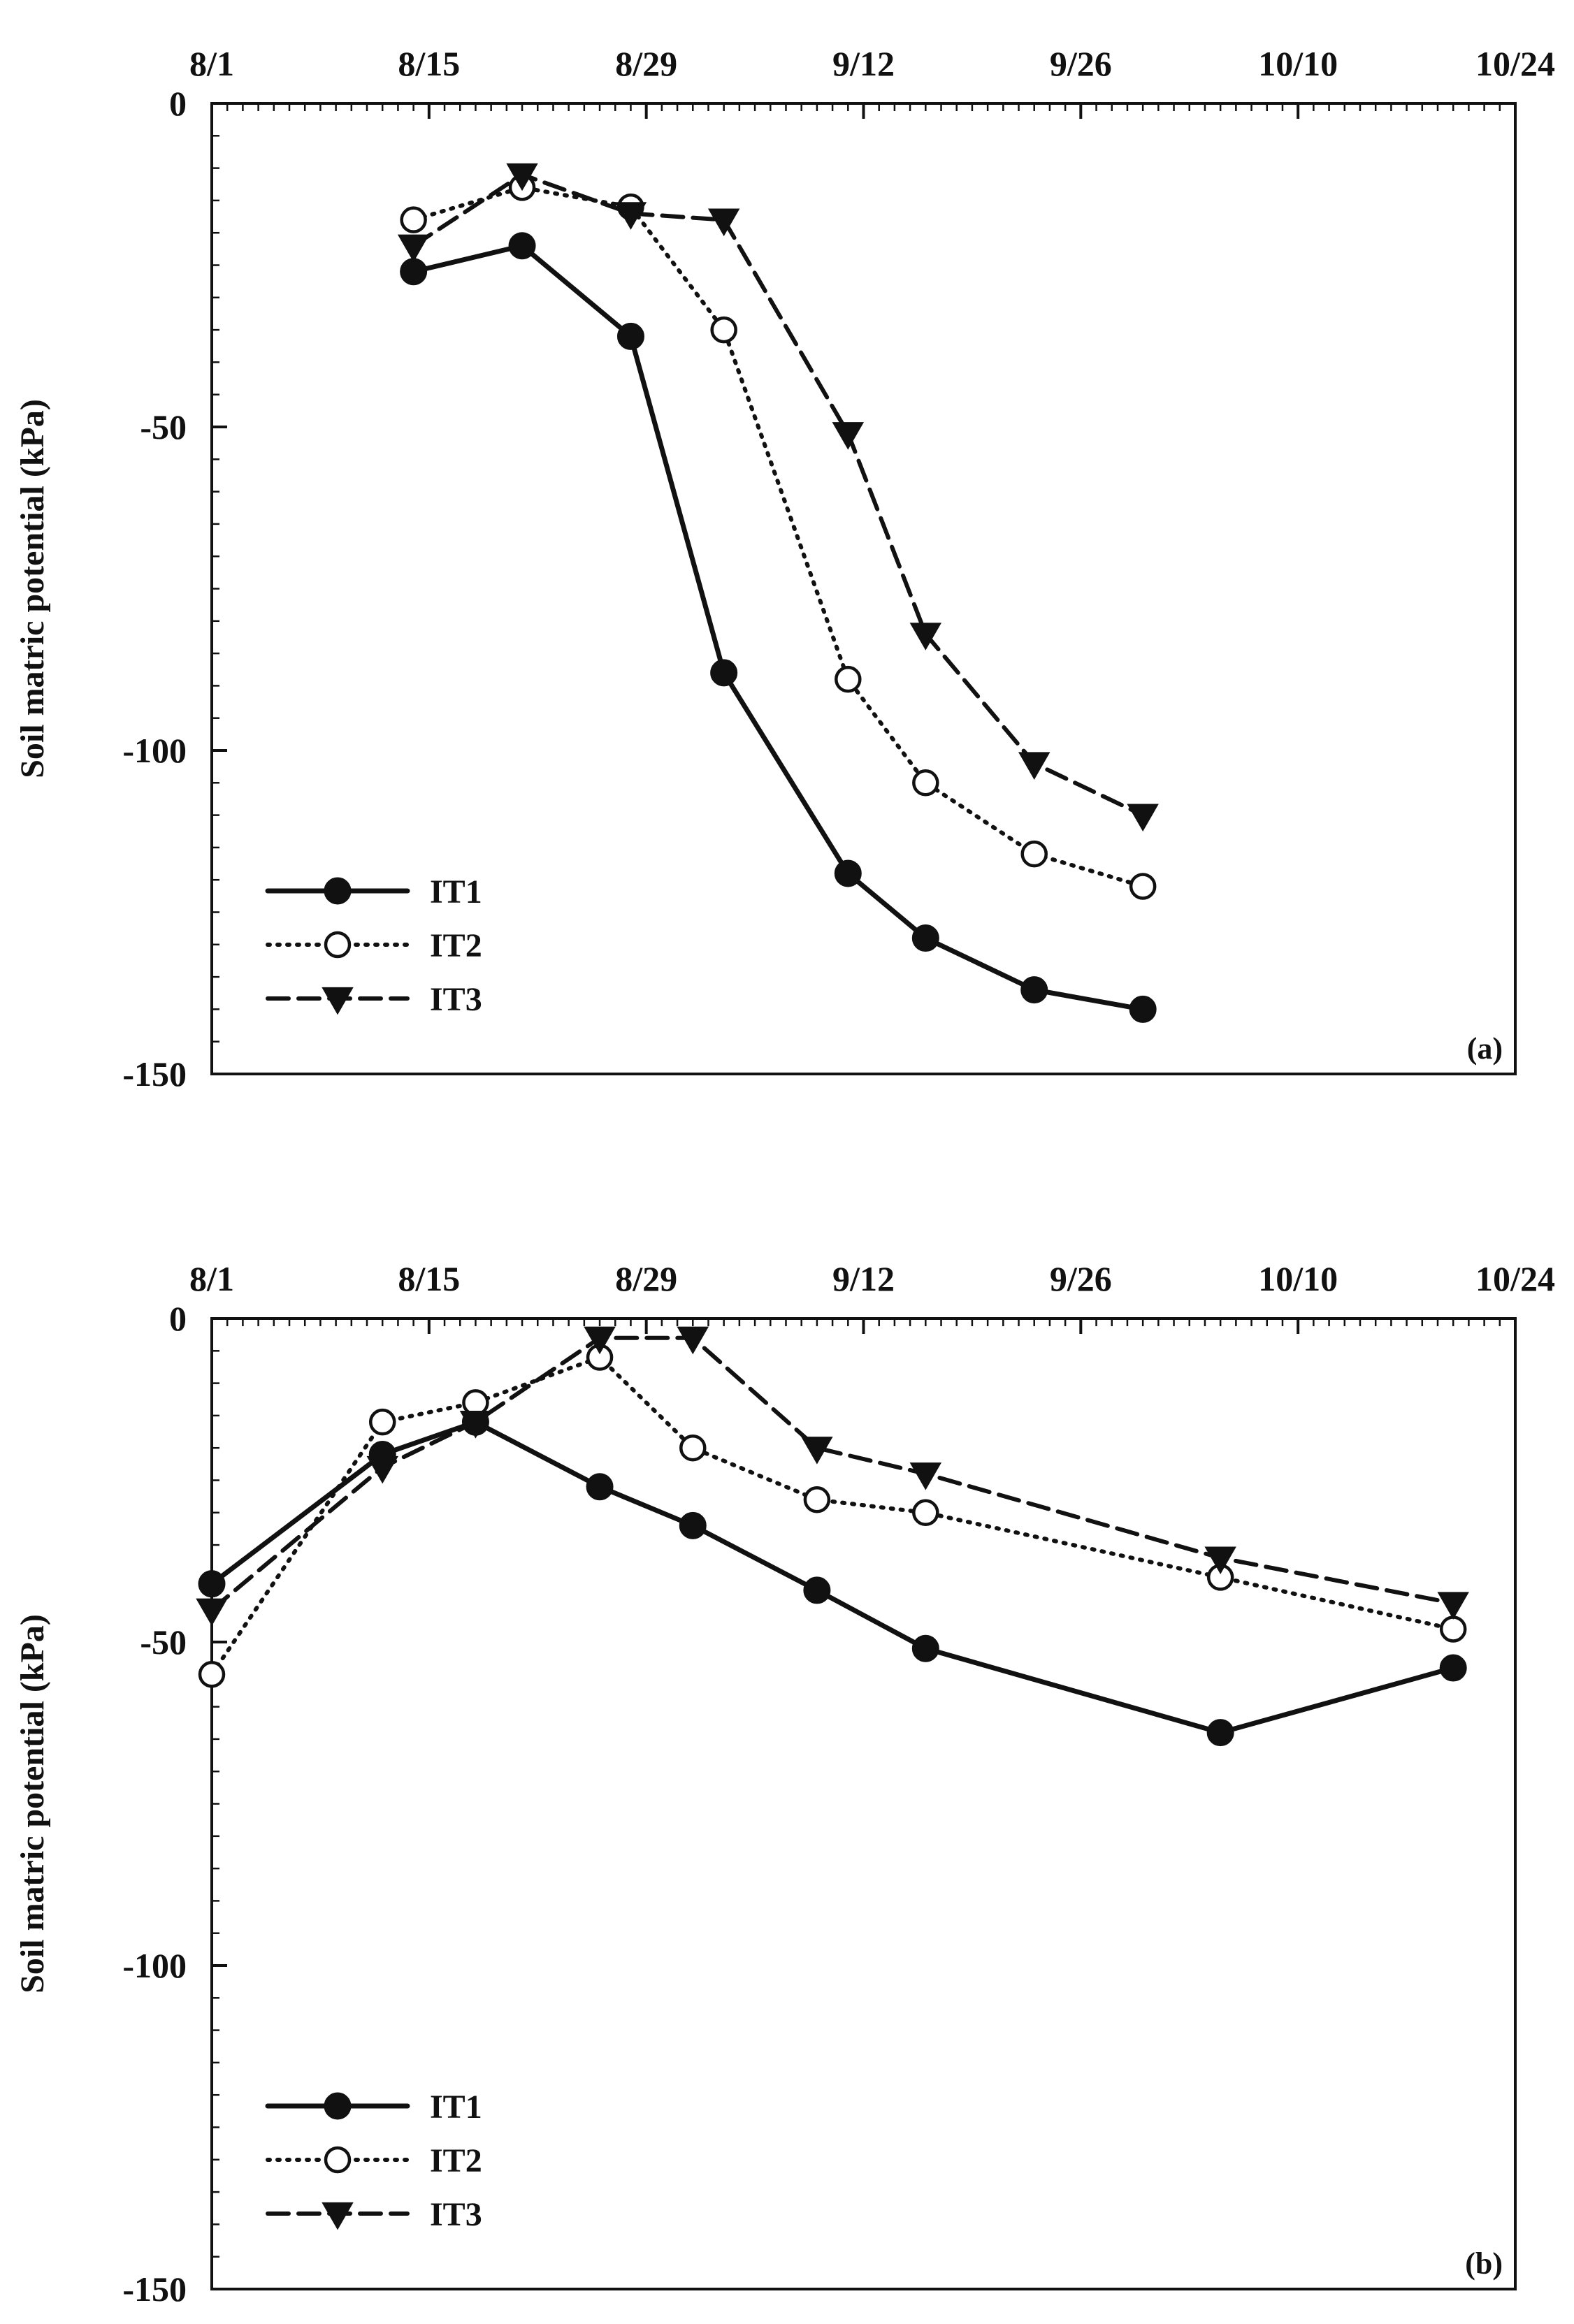  I want to click on series-line-it1, so click(832, 1577).